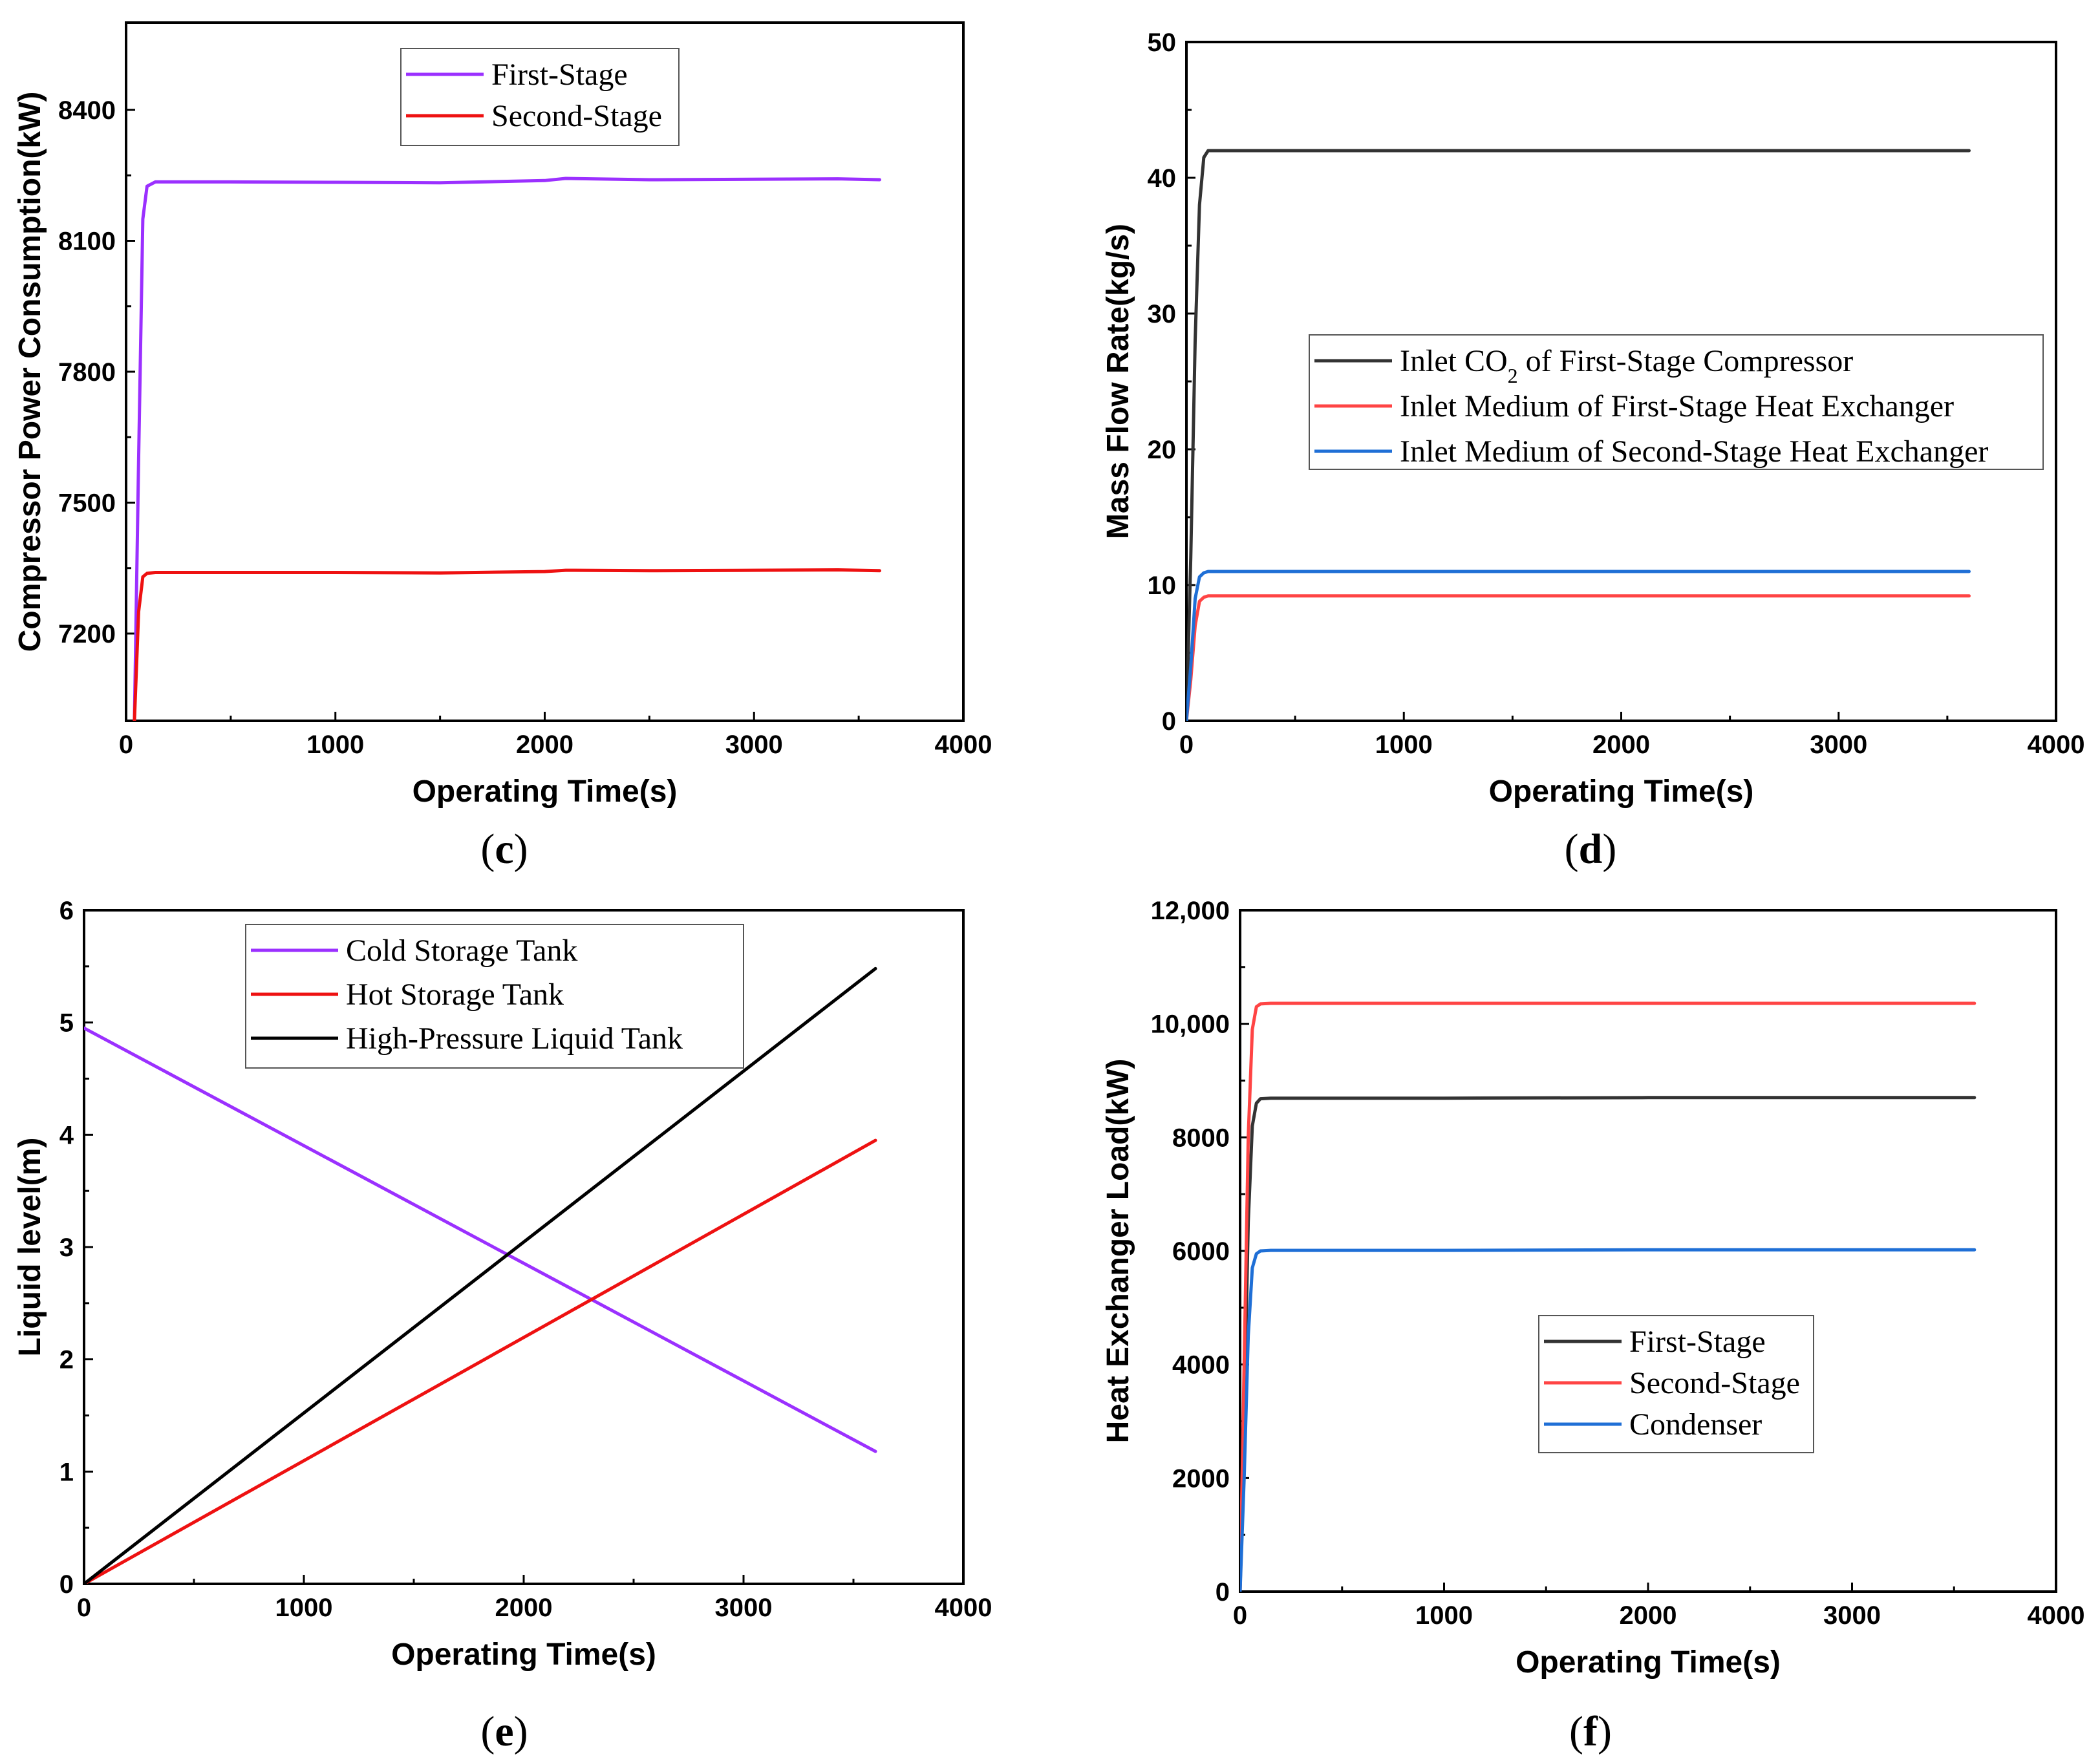  What do you see at coordinates (1591, 849) in the screenshot?
I see `panel-label: (d)` at bounding box center [1591, 849].